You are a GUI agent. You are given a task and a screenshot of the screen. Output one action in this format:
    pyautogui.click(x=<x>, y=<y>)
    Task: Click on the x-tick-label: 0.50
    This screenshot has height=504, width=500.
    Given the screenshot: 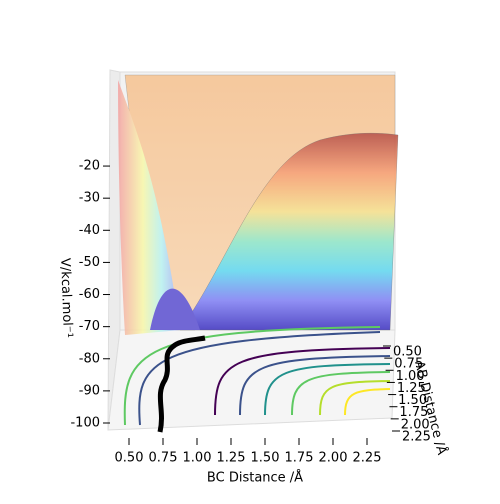 What is the action you would take?
    pyautogui.click(x=129, y=458)
    